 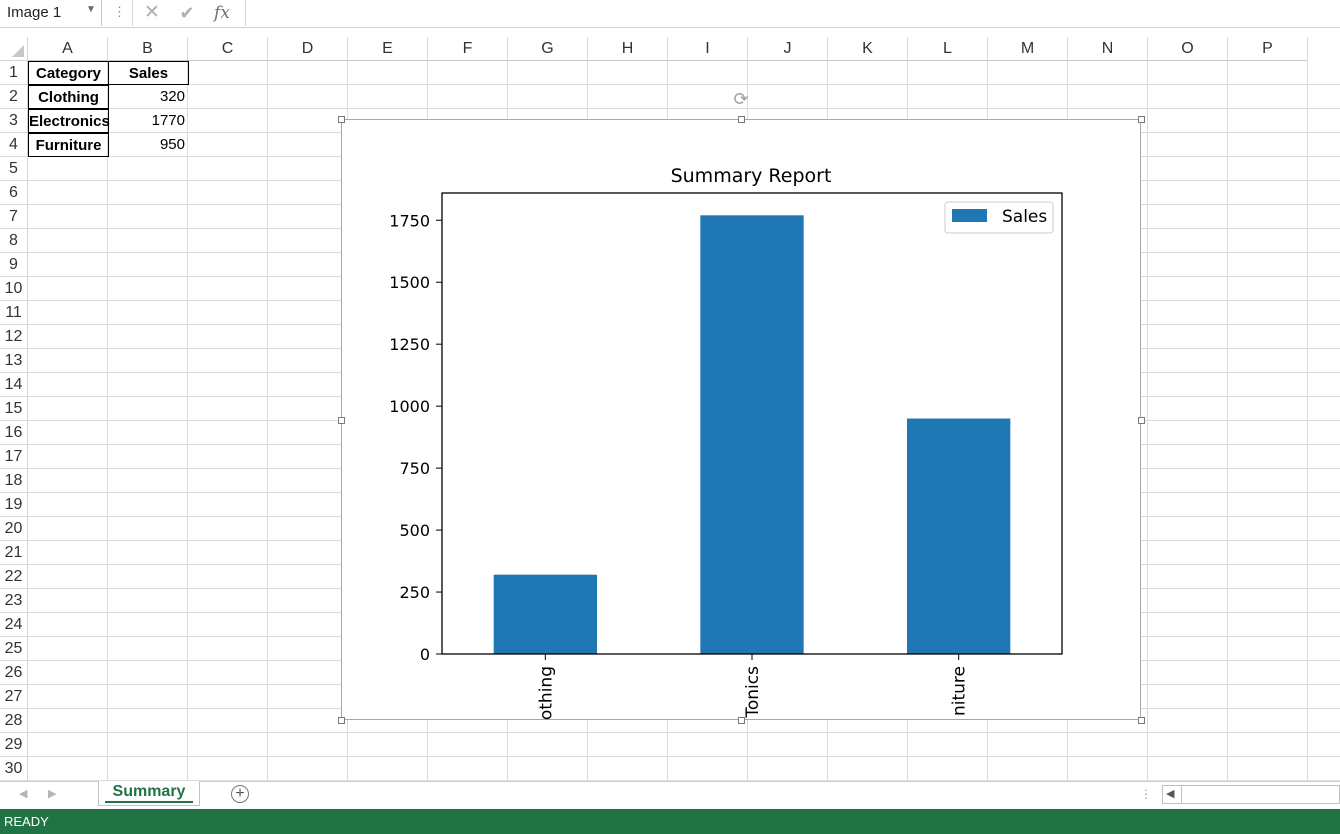 What do you see at coordinates (415, 437) in the screenshot?
I see `y-axis: 0 250 500 750 1000 1250 1500 1750` at bounding box center [415, 437].